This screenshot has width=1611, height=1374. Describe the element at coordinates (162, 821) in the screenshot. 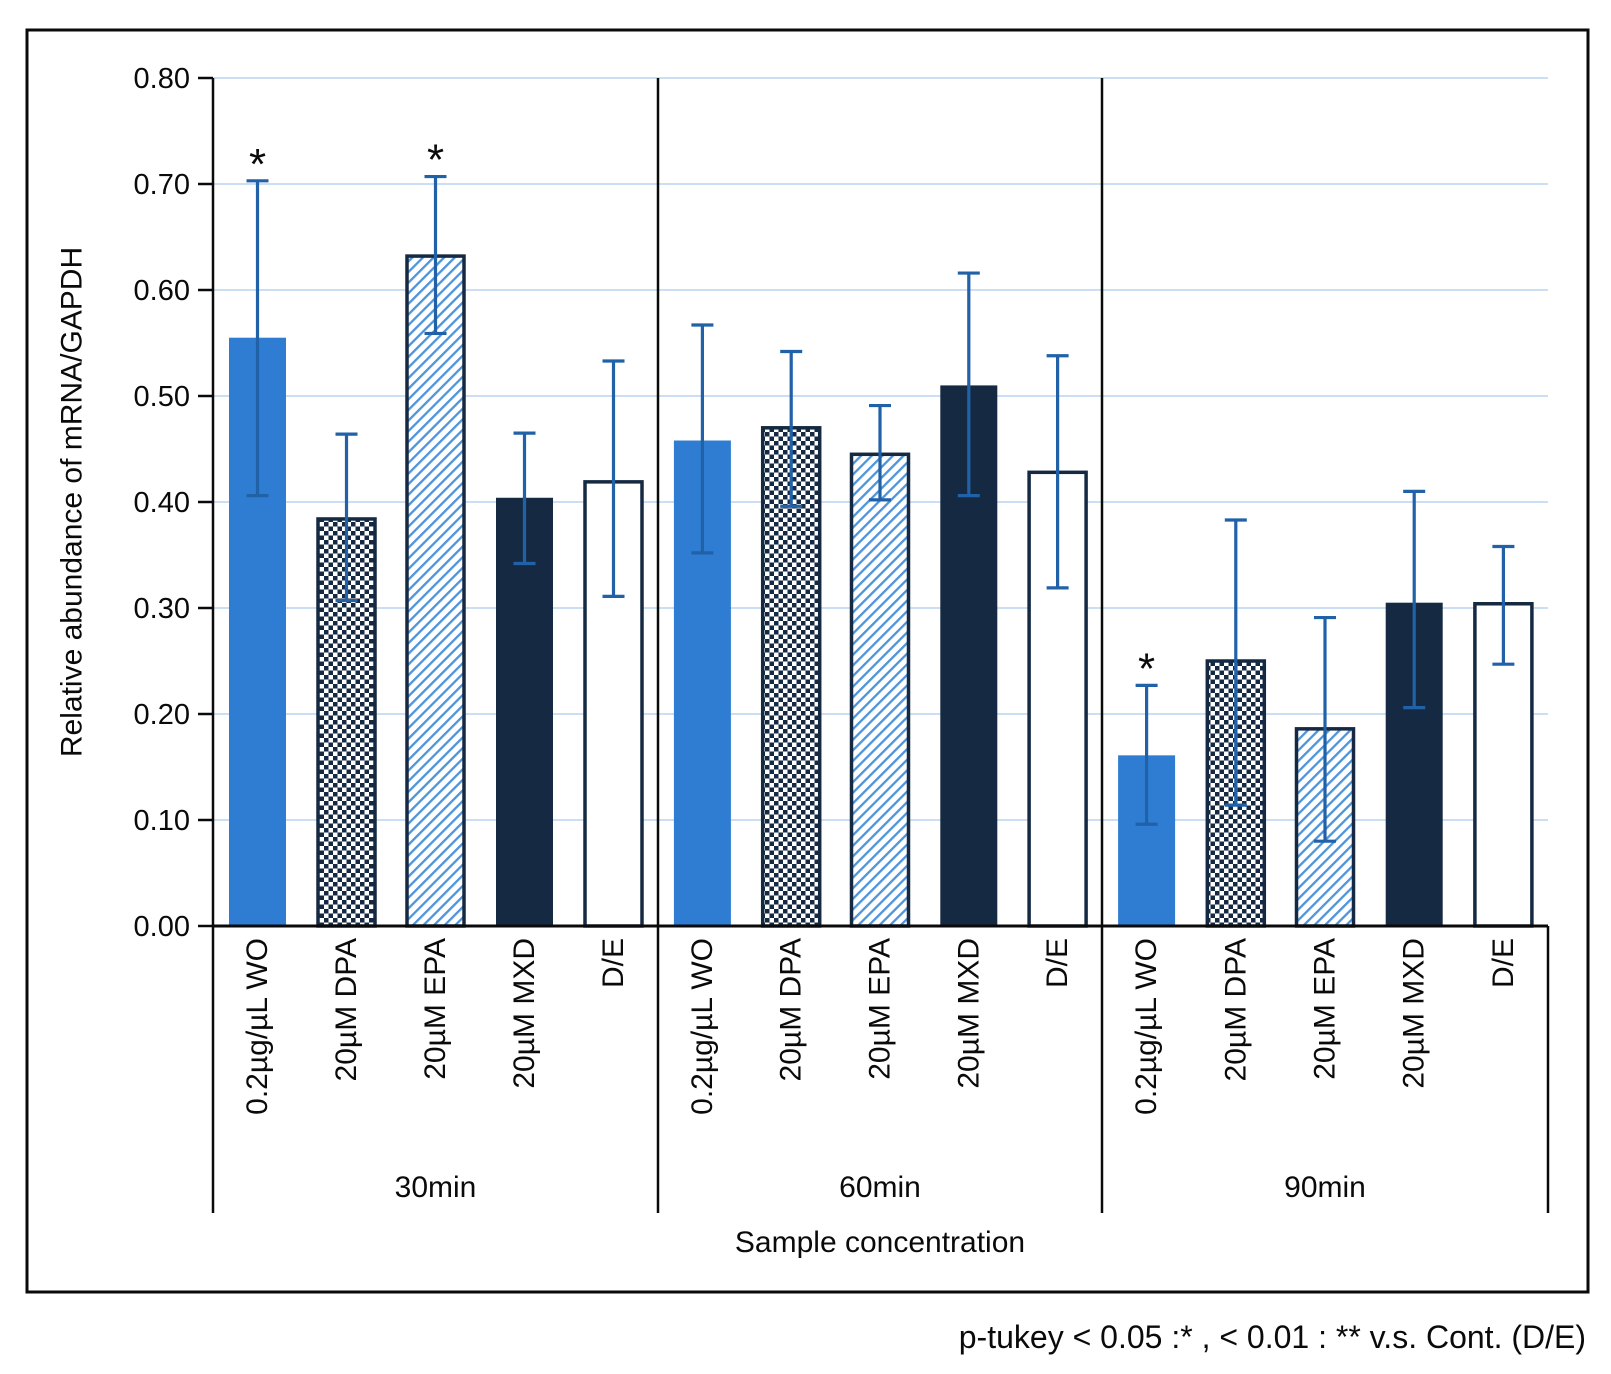

I see `y-tick-label: 0.10` at that location.